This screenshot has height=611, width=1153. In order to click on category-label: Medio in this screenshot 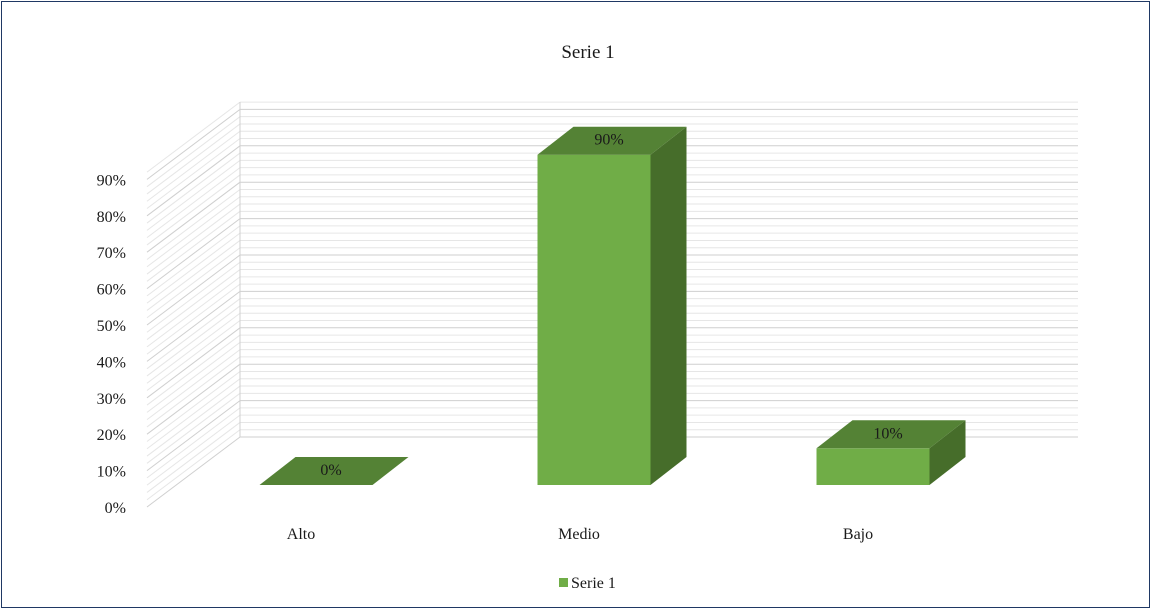, I will do `click(579, 534)`.